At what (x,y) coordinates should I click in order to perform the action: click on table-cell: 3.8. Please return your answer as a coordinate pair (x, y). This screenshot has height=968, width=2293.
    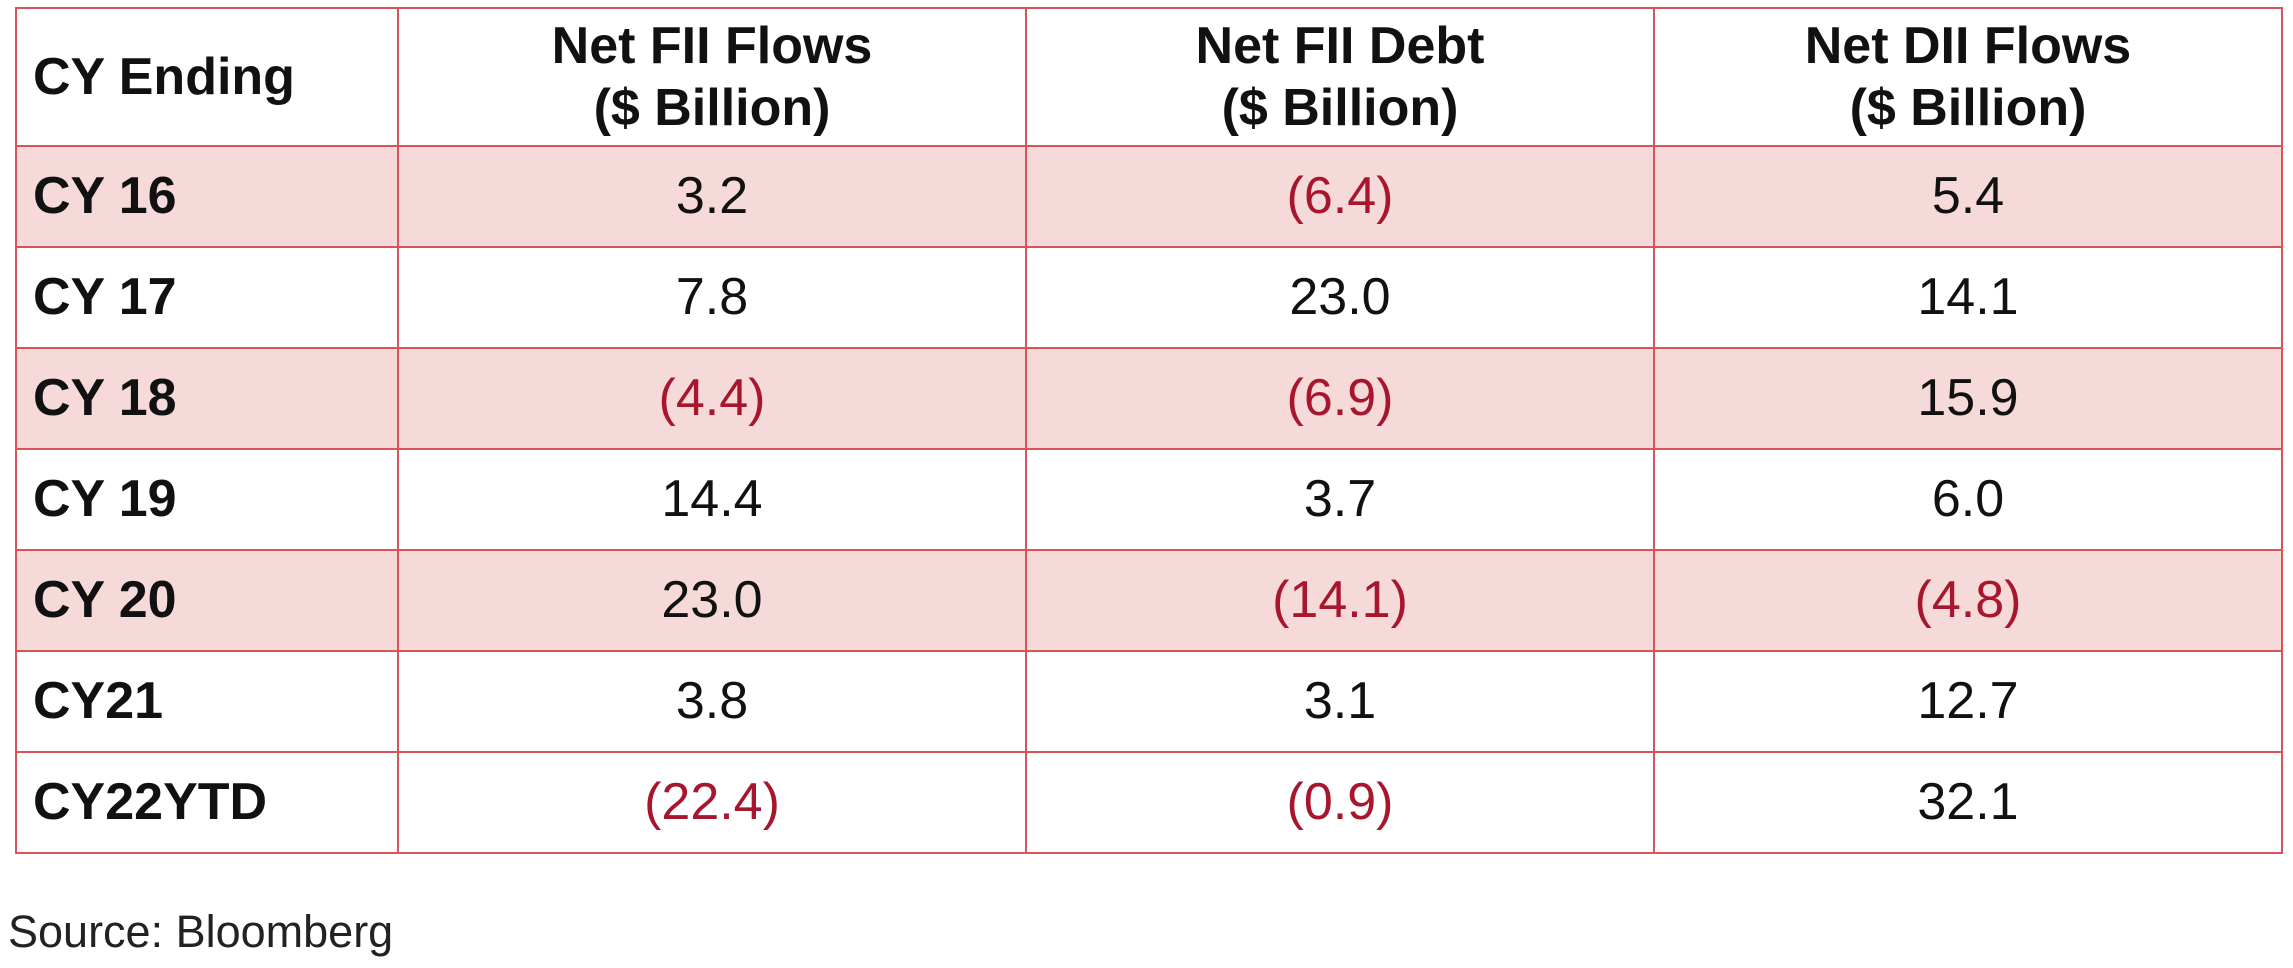
    Looking at the image, I should click on (712, 701).